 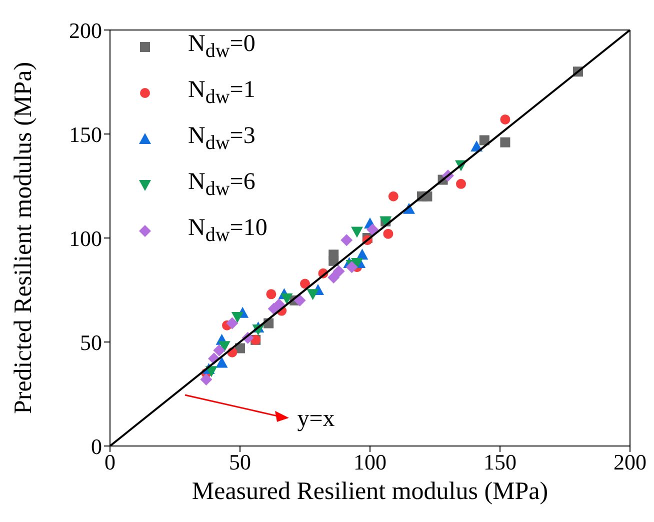 I want to click on y-tick-label: 100, so click(x=85, y=238).